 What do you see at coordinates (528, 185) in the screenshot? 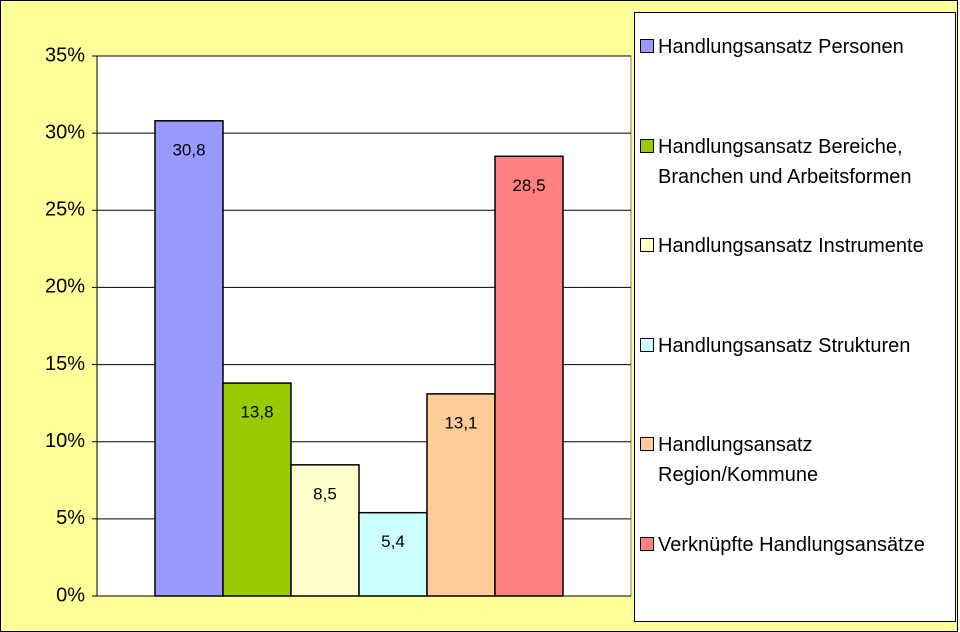
I see `data-label: 28,5` at bounding box center [528, 185].